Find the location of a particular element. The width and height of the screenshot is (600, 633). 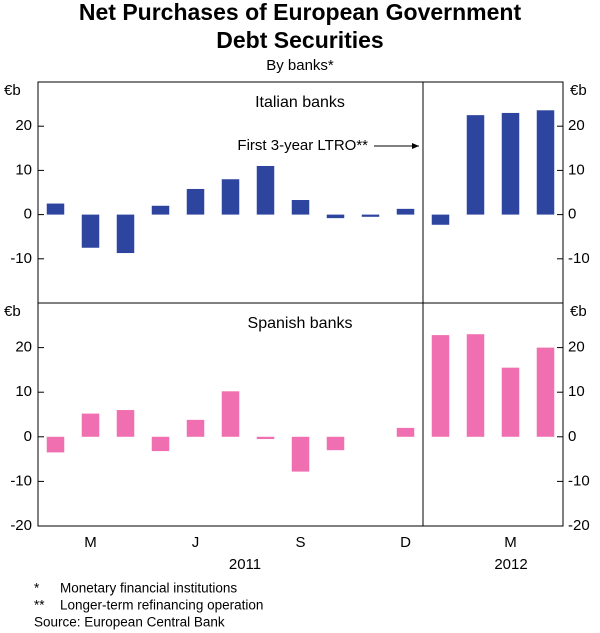

note-text: Longer-term refinancing operation is located at coordinates (161, 605).